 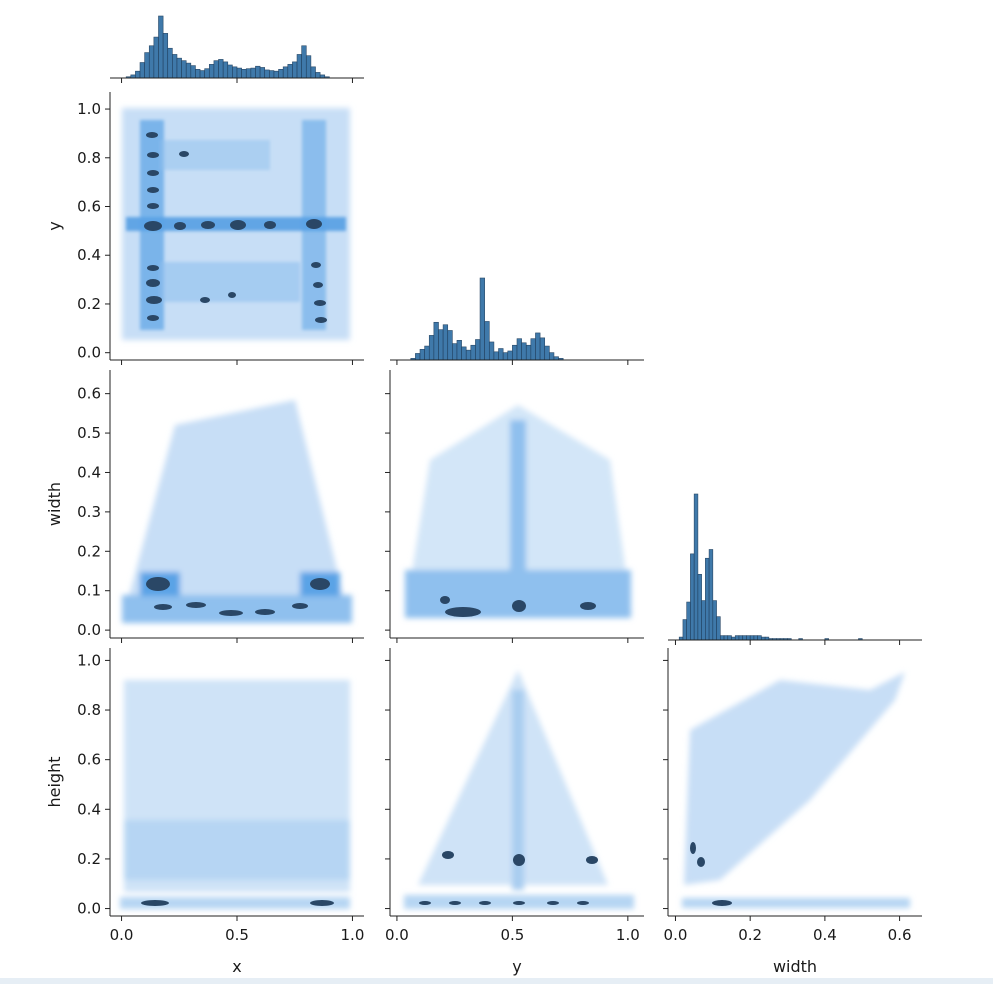 What do you see at coordinates (517, 319) in the screenshot?
I see `marginal-histogram-y` at bounding box center [517, 319].